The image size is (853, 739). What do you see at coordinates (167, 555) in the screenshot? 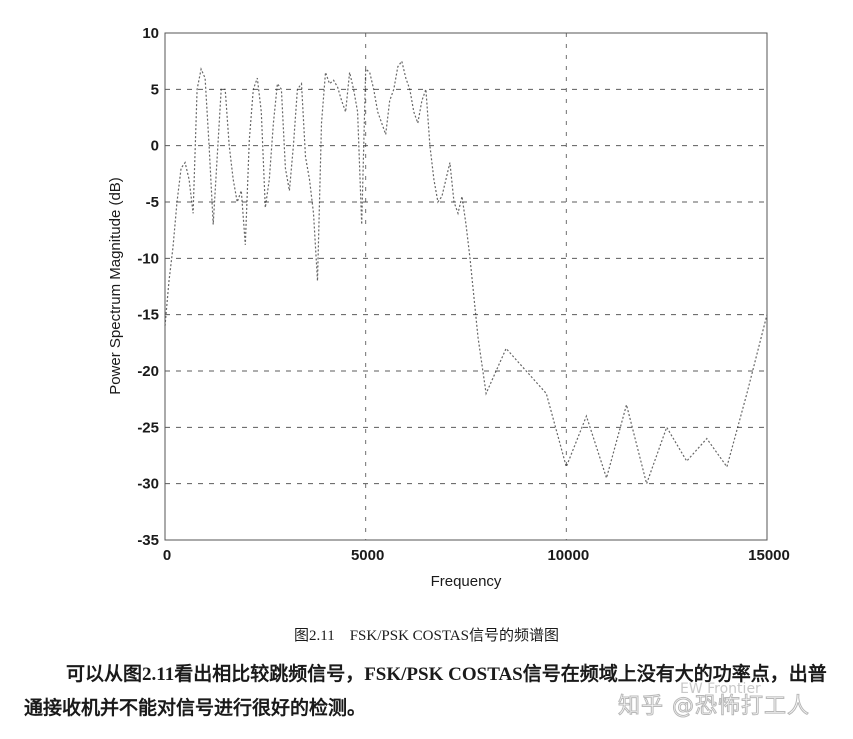
I see `x-tick-label: 0` at bounding box center [167, 555].